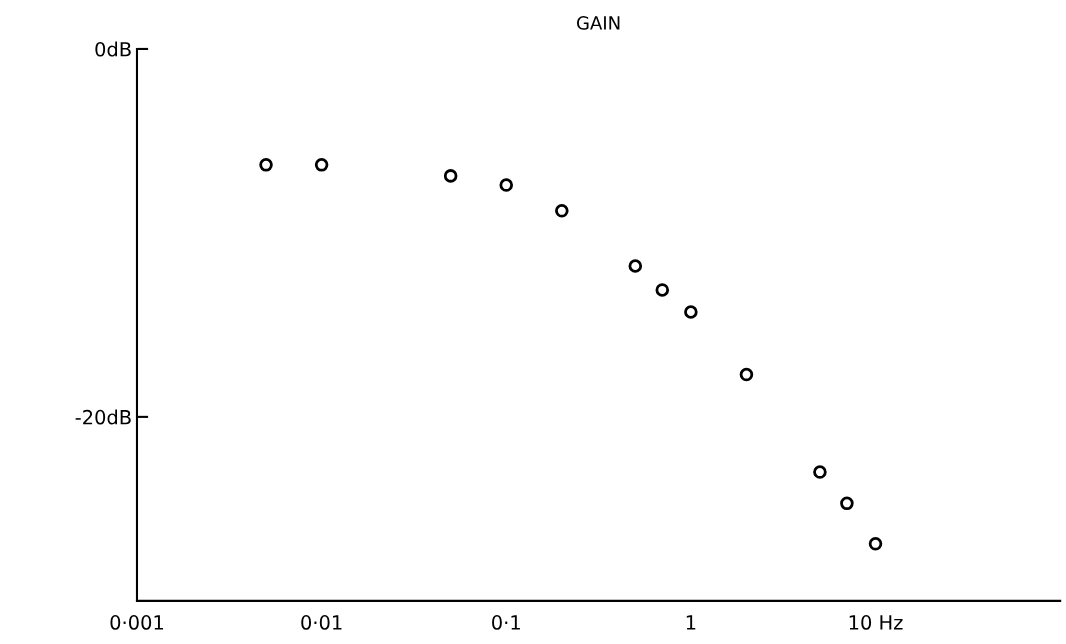  I want to click on x-tick-label: 1, so click(691, 622).